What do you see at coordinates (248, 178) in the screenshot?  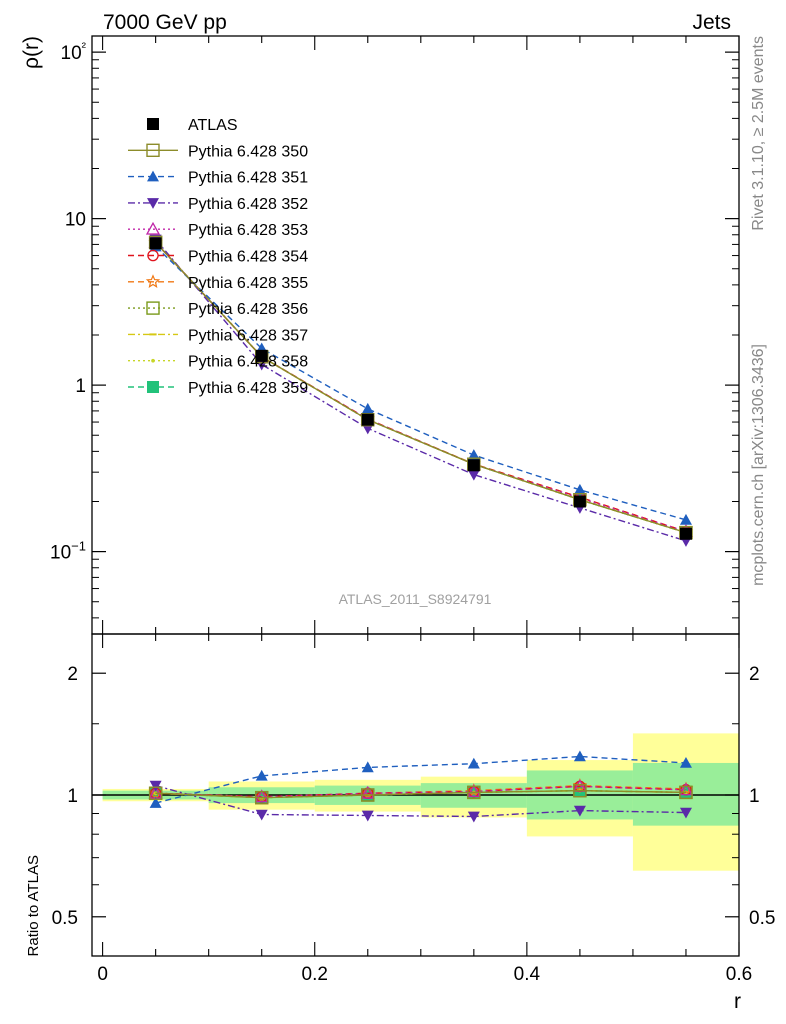 I see `legend-entry-label: Pythia 6.428 351` at bounding box center [248, 178].